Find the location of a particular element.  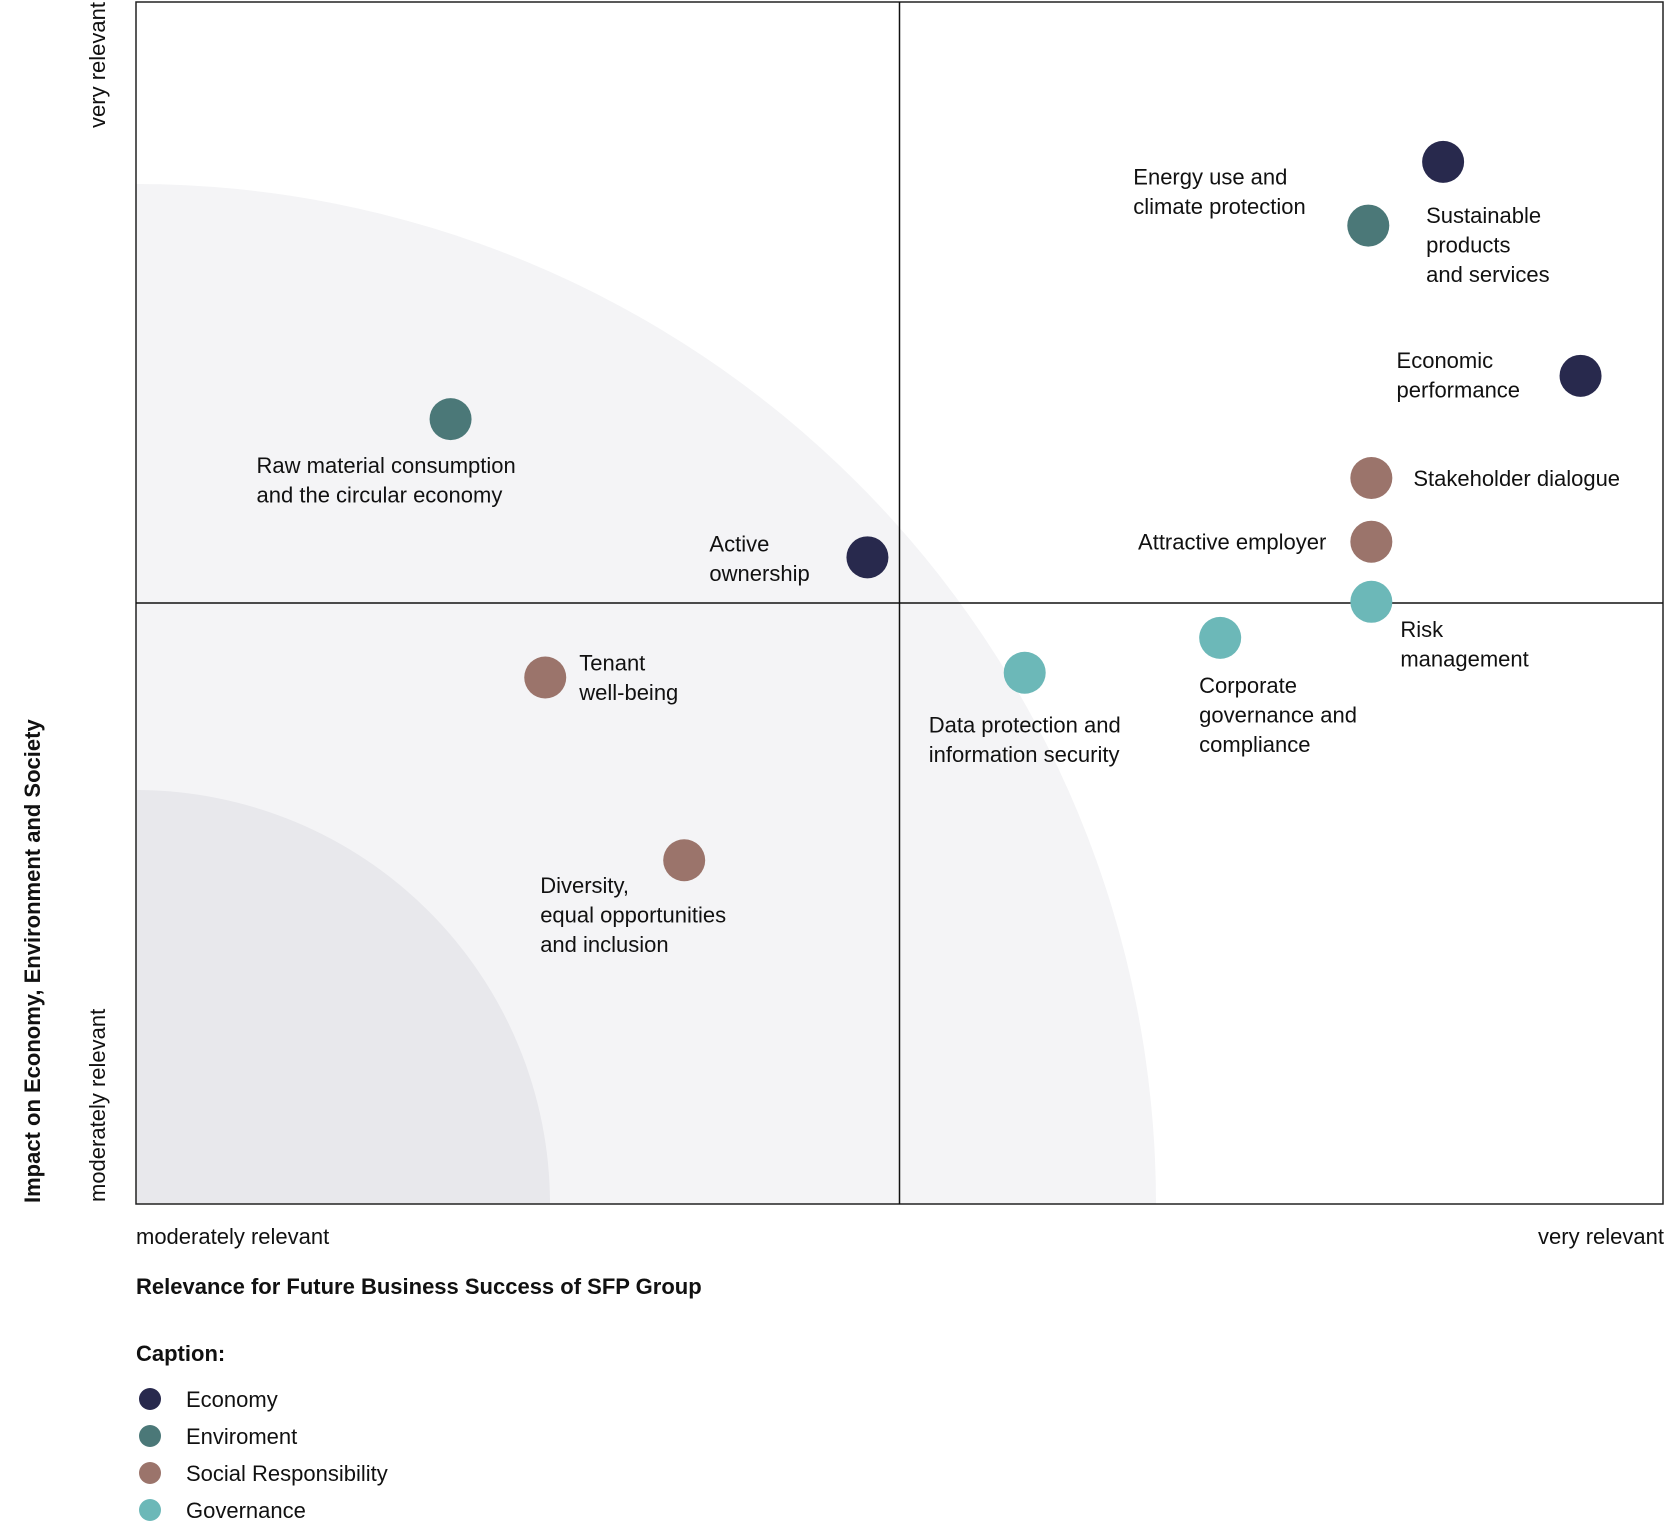

data-point: Risk management is located at coordinates (1439, 626).